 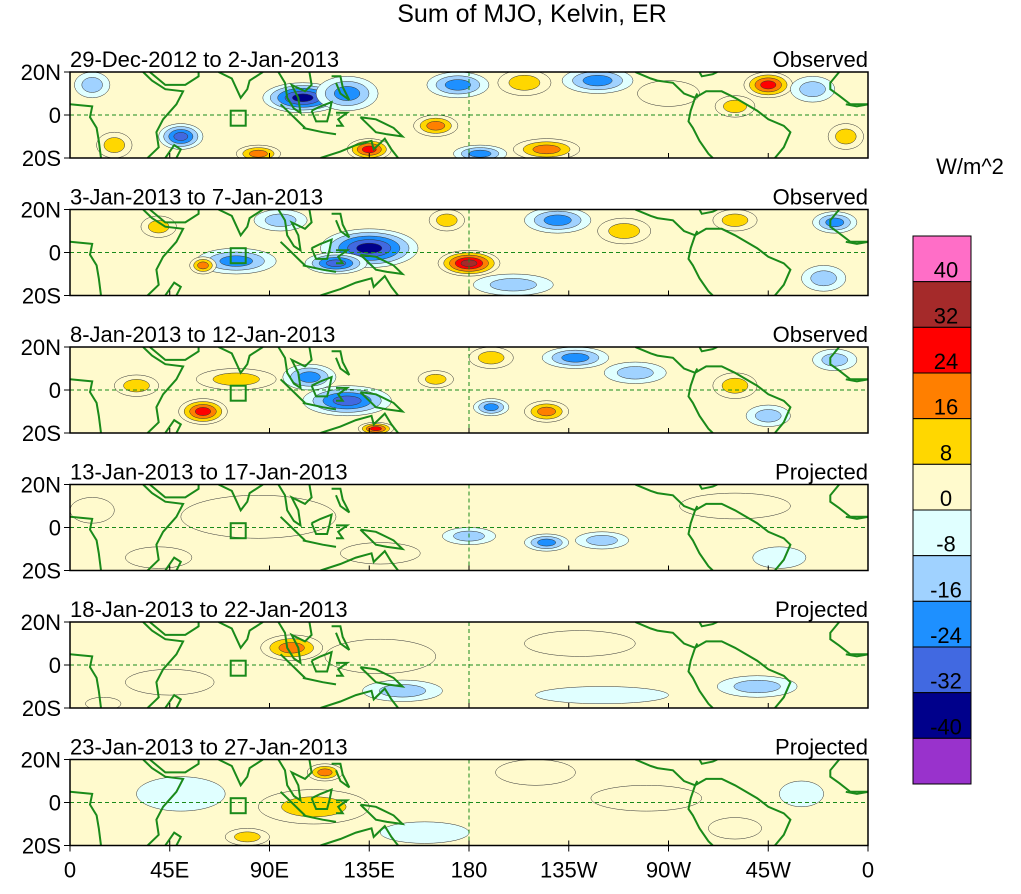 What do you see at coordinates (820, 334) in the screenshot?
I see `panel-status: Observed` at bounding box center [820, 334].